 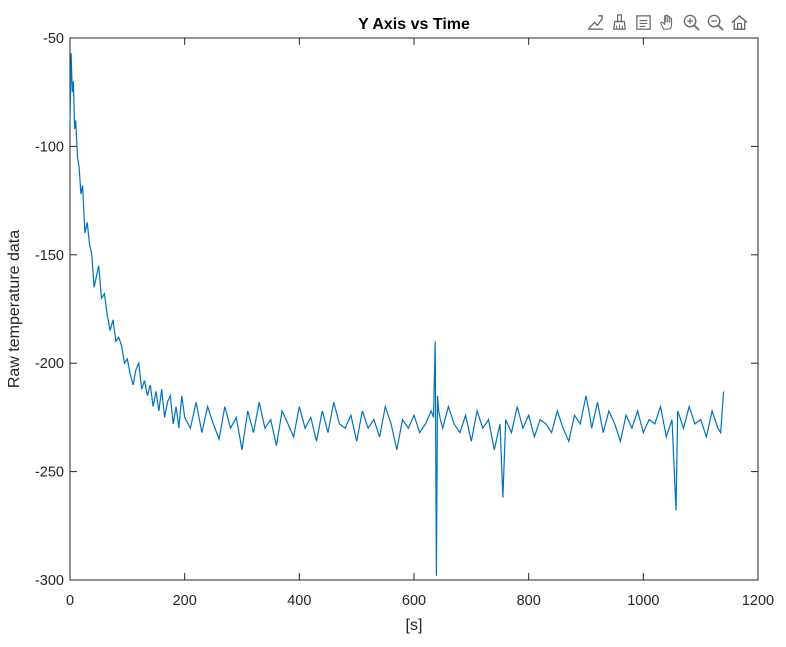 What do you see at coordinates (49, 581) in the screenshot?
I see `y-tick-label: -300` at bounding box center [49, 581].